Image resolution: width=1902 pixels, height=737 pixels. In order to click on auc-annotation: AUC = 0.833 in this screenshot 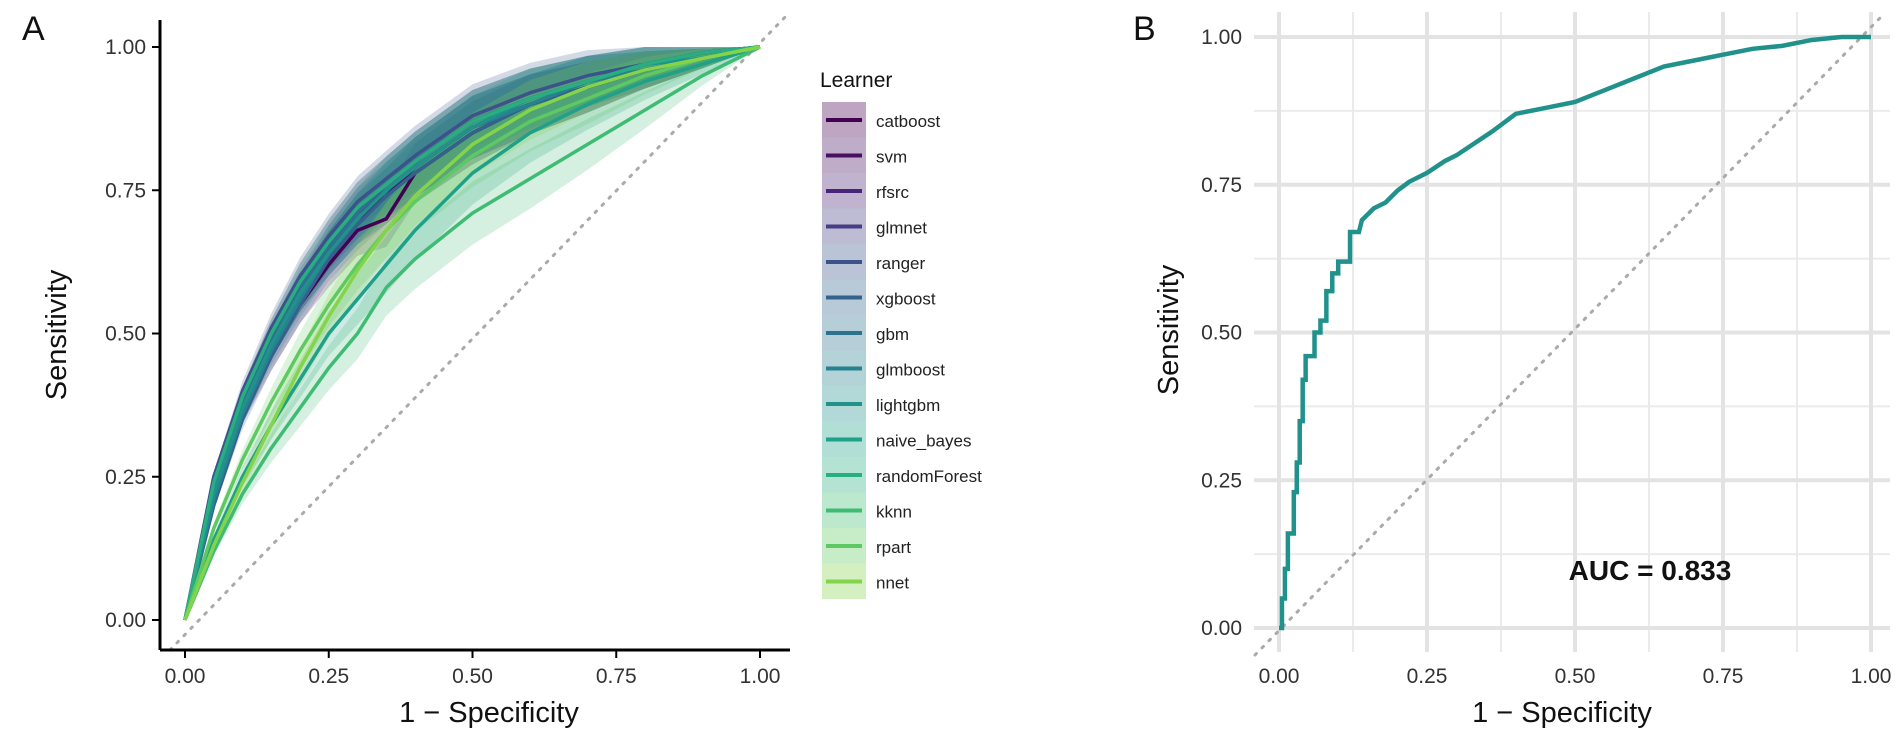, I will do `click(1650, 570)`.